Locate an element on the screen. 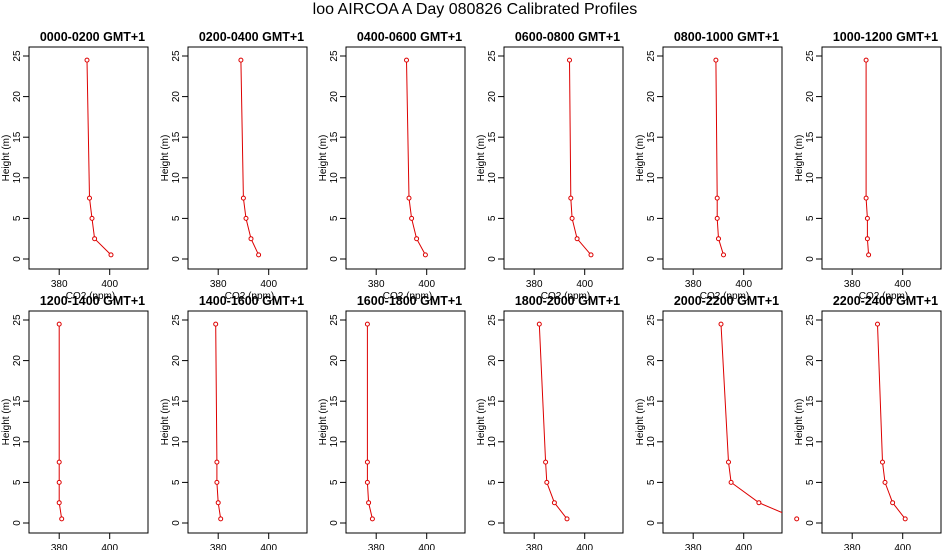  panel-title: 0000-0200 GMT+1 is located at coordinates (92, 37).